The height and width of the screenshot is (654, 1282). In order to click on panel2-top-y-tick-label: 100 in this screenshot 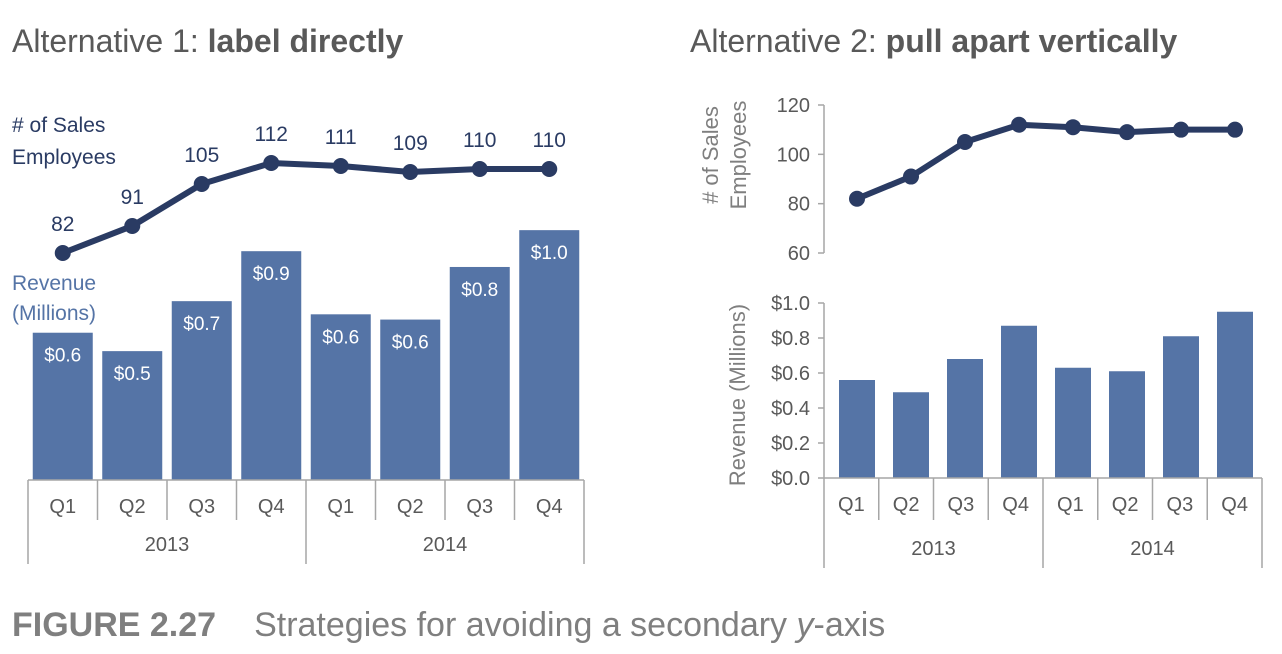, I will do `click(793, 155)`.